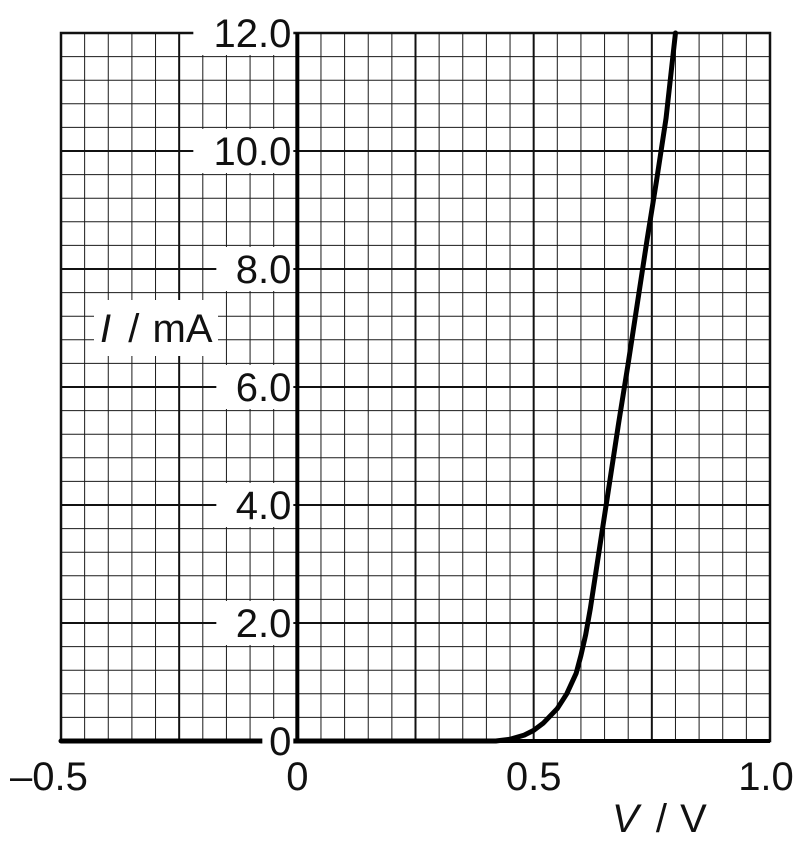 Image resolution: width=812 pixels, height=849 pixels. What do you see at coordinates (402, 777) in the screenshot?
I see `x-tick-labels: –0.5 0 0.5 1.0` at bounding box center [402, 777].